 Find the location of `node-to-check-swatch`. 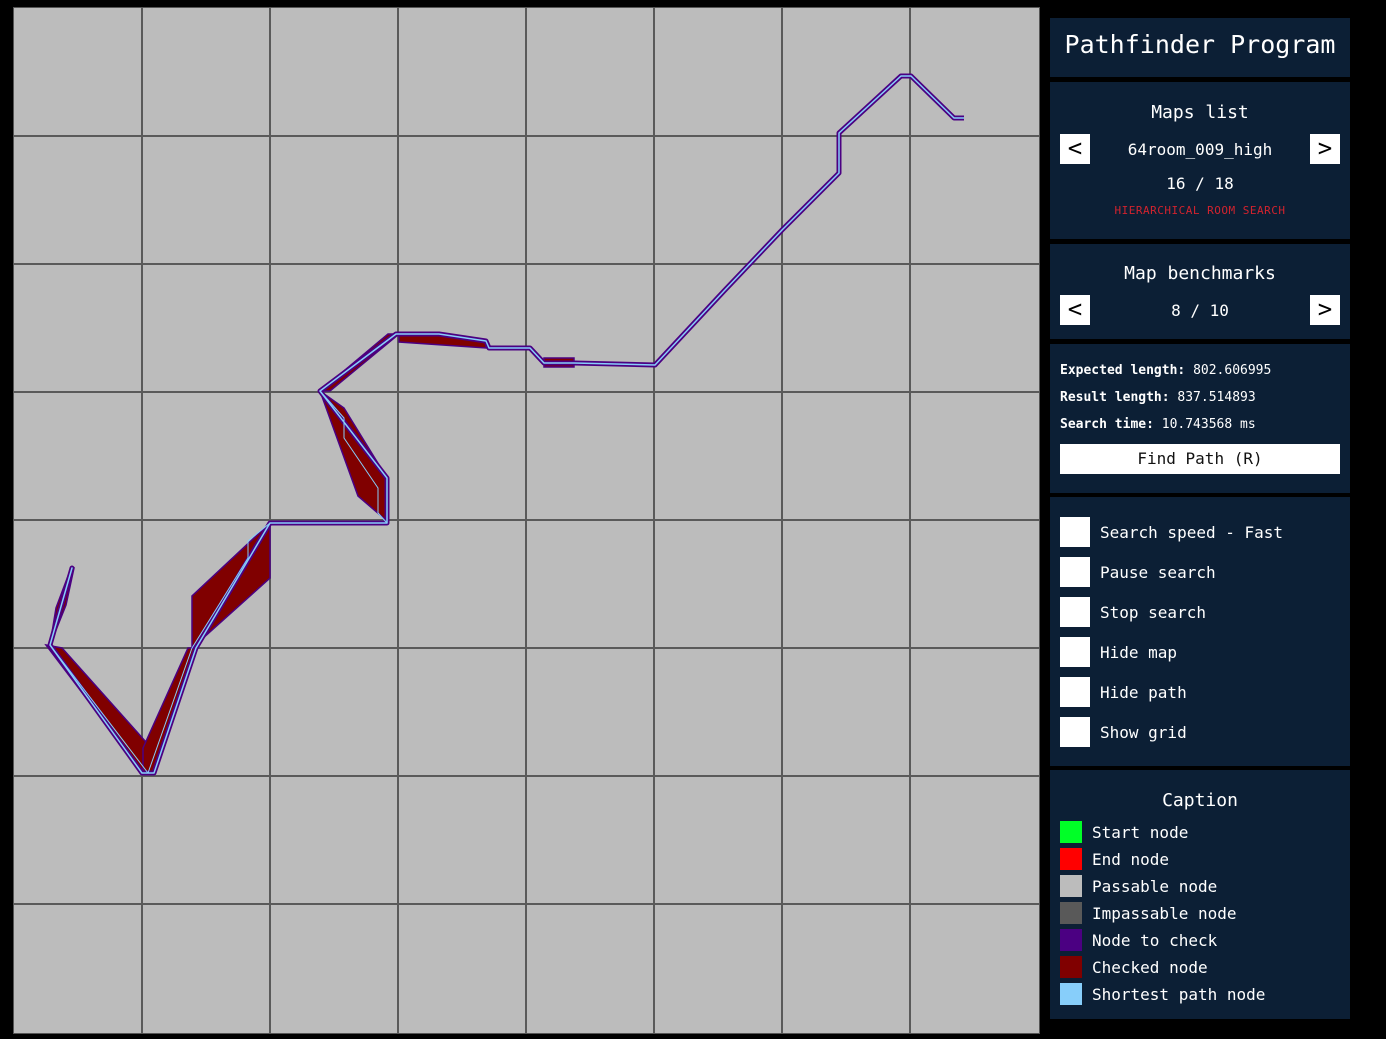

node-to-check-swatch is located at coordinates (1071, 940).